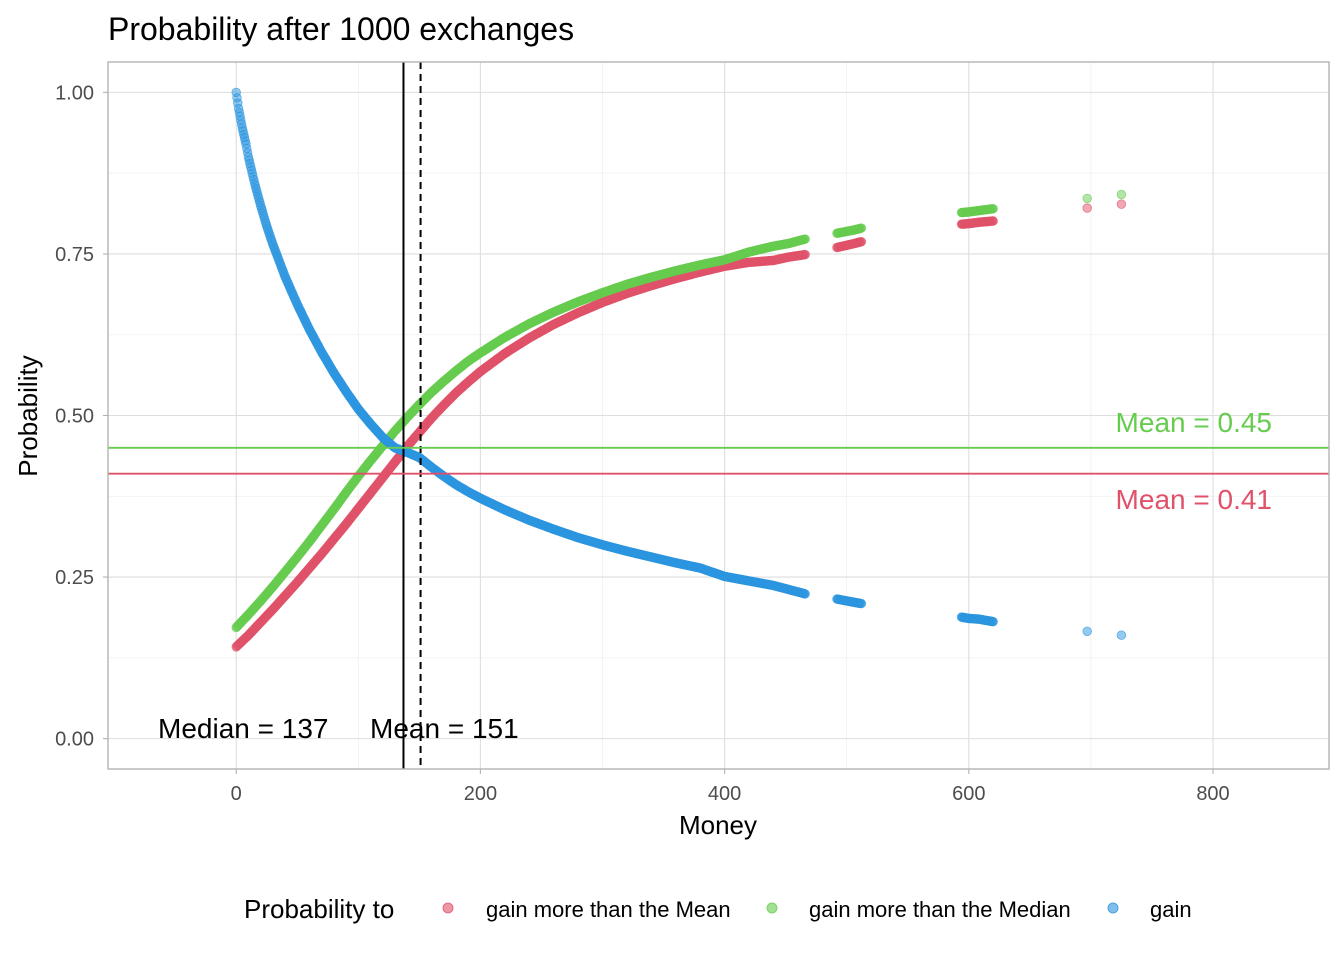  Describe the element at coordinates (74, 578) in the screenshot. I see `y-tick-label: 0.25` at that location.